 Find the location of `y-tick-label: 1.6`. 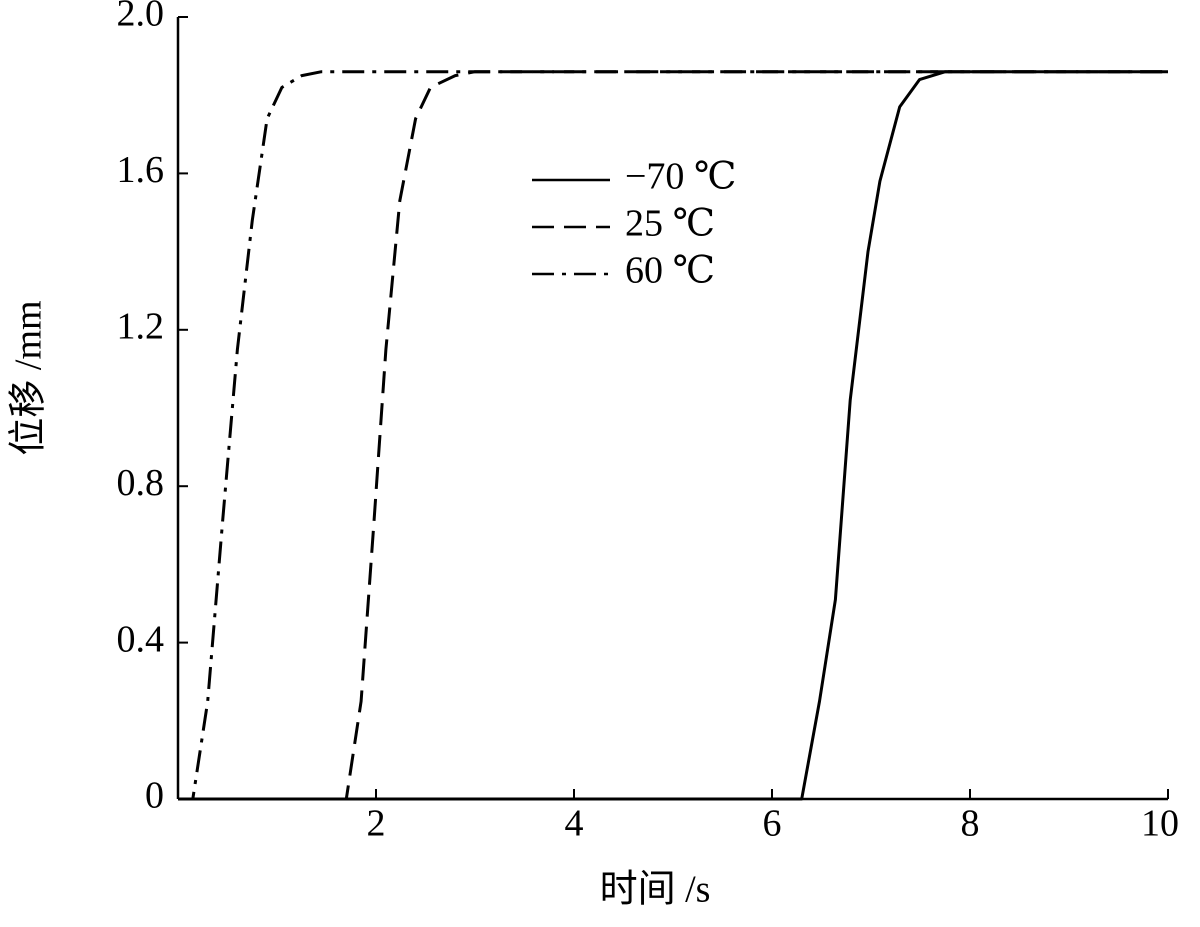

y-tick-label: 1.6 is located at coordinates (141, 170).